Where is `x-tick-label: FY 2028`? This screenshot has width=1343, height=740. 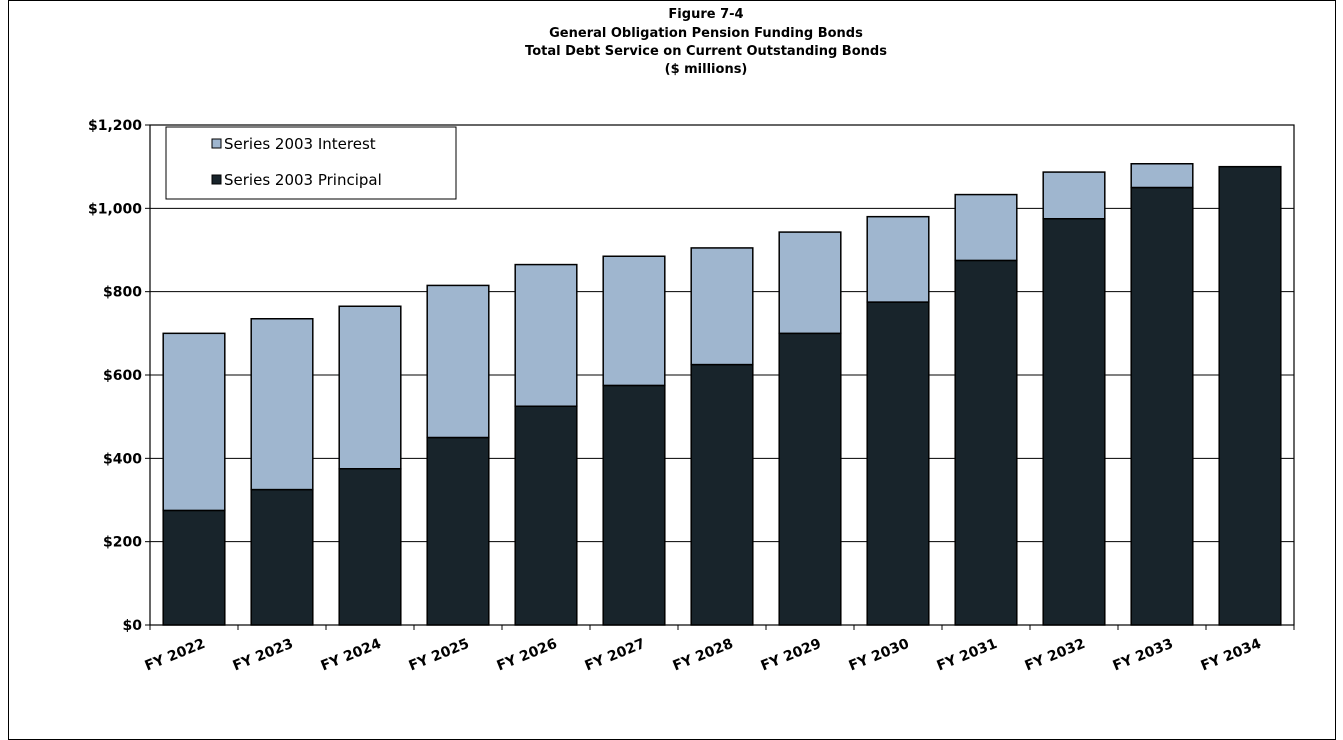 x-tick-label: FY 2028 is located at coordinates (703, 655).